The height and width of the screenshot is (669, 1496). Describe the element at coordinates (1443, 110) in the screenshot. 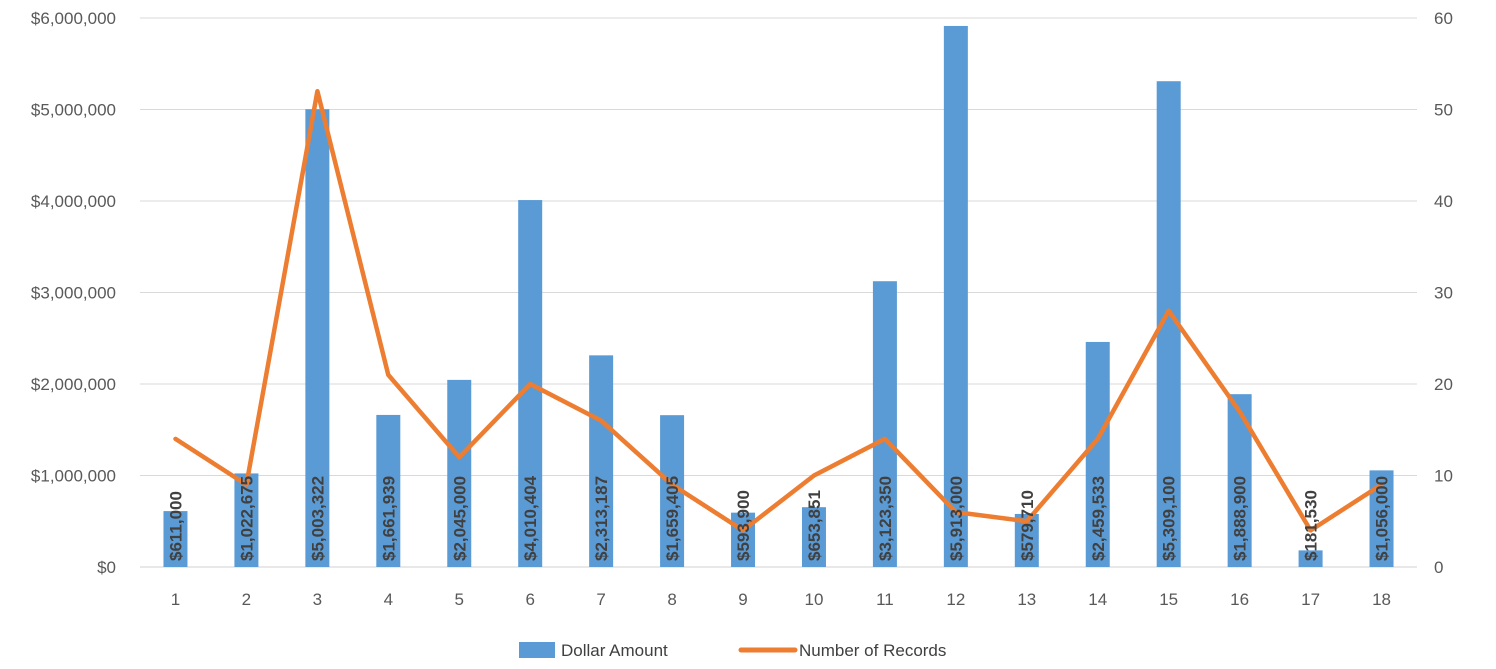

I see `right-tick-label: 50` at that location.